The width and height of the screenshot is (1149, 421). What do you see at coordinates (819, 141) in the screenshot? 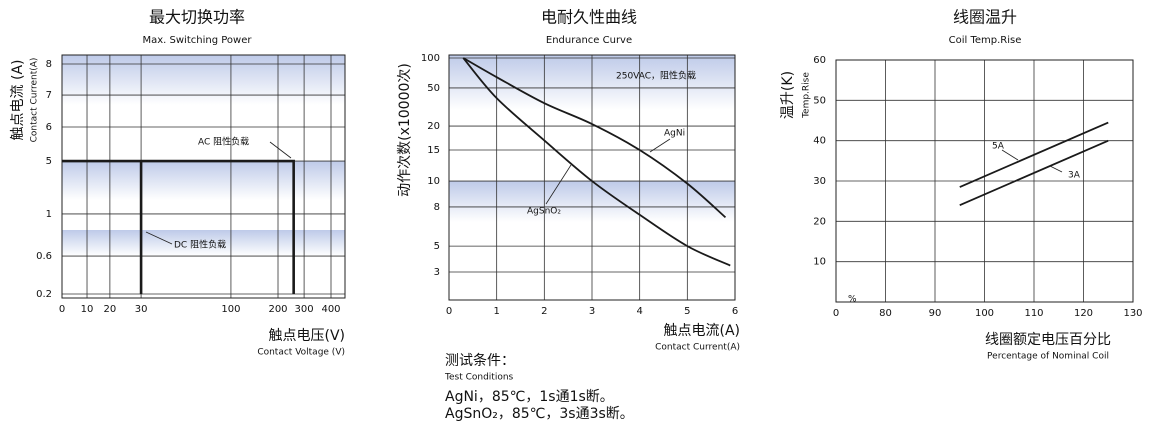
I see `y-tick-label: 40` at bounding box center [819, 141].